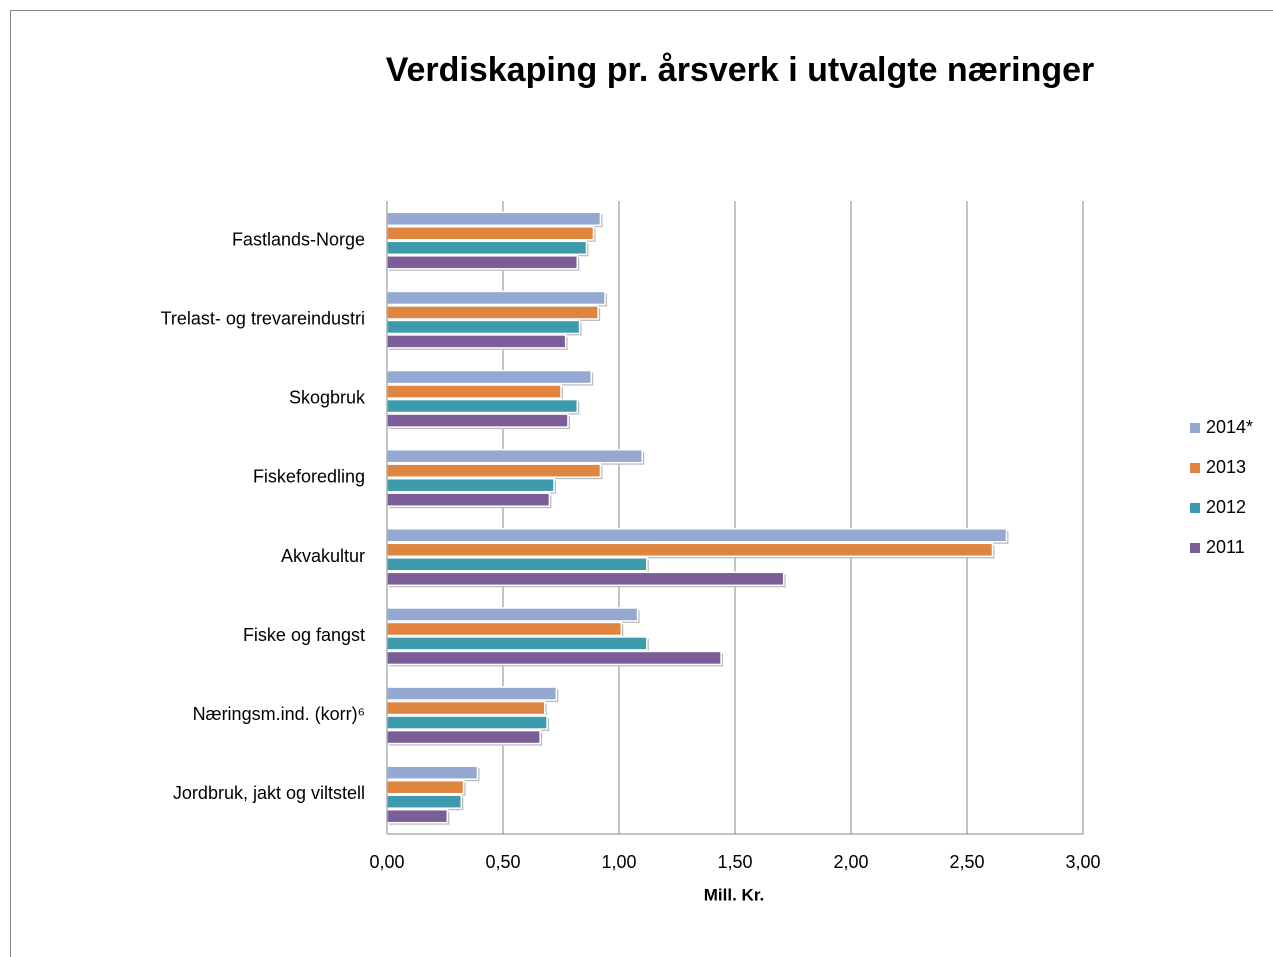 This screenshot has height=957, width=1273. I want to click on y-tick-label: Akvakultur, so click(323, 556).